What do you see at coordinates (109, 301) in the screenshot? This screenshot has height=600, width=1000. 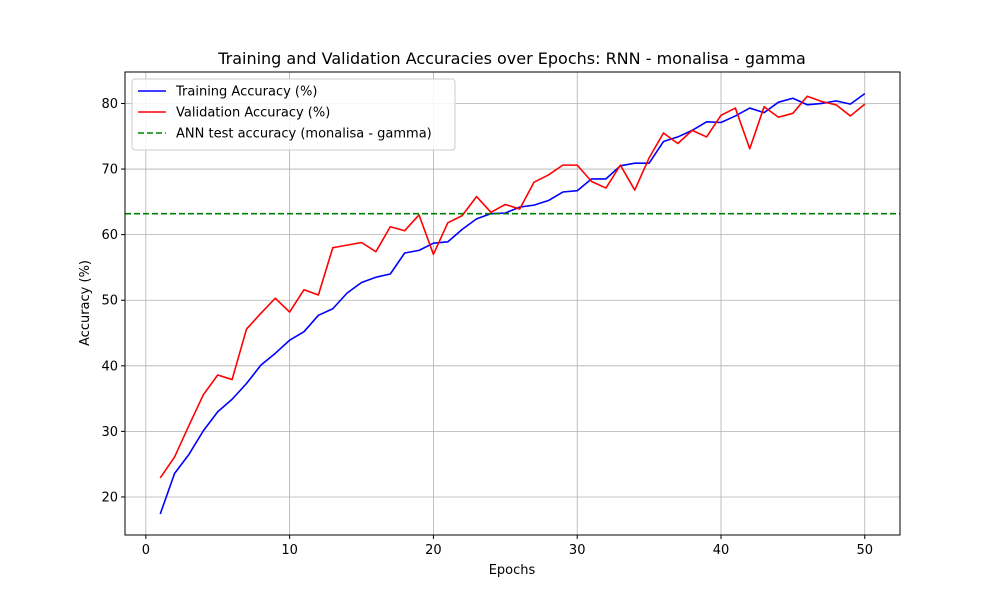 I see `y-tick-label: 50` at bounding box center [109, 301].